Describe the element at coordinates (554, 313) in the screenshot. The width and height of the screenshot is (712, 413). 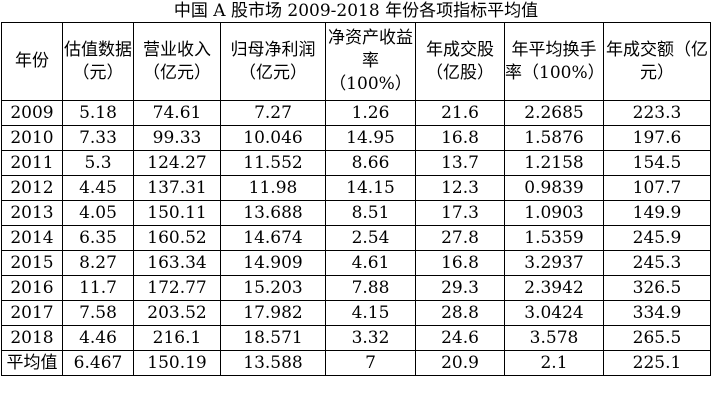
I see `cell-turnover: 3.0424` at that location.